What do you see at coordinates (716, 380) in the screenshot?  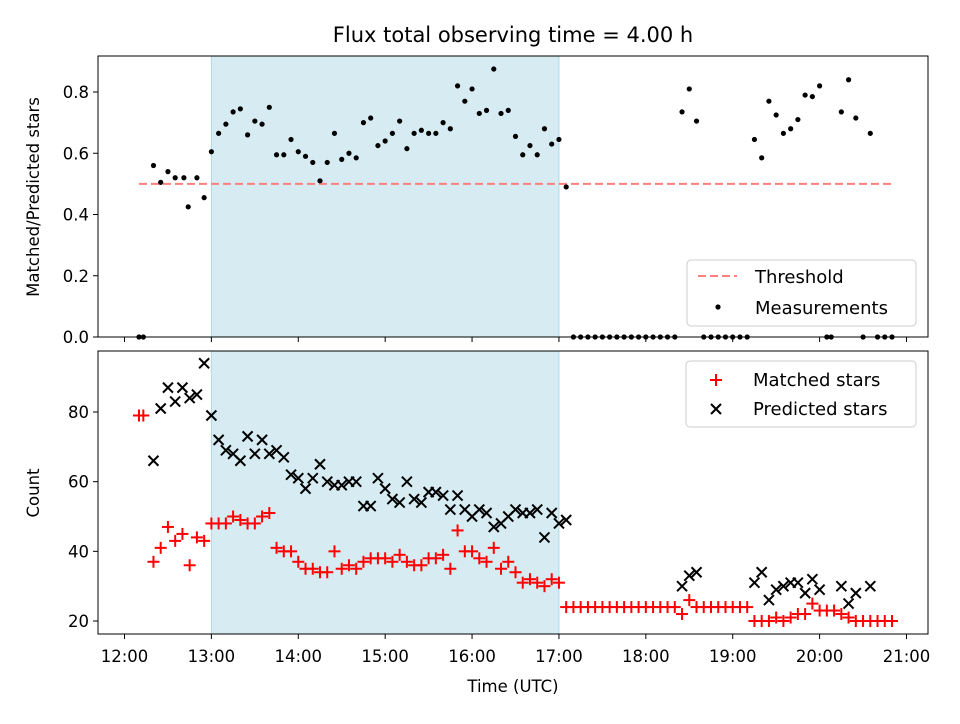 I see `legend-matched-swatch` at bounding box center [716, 380].